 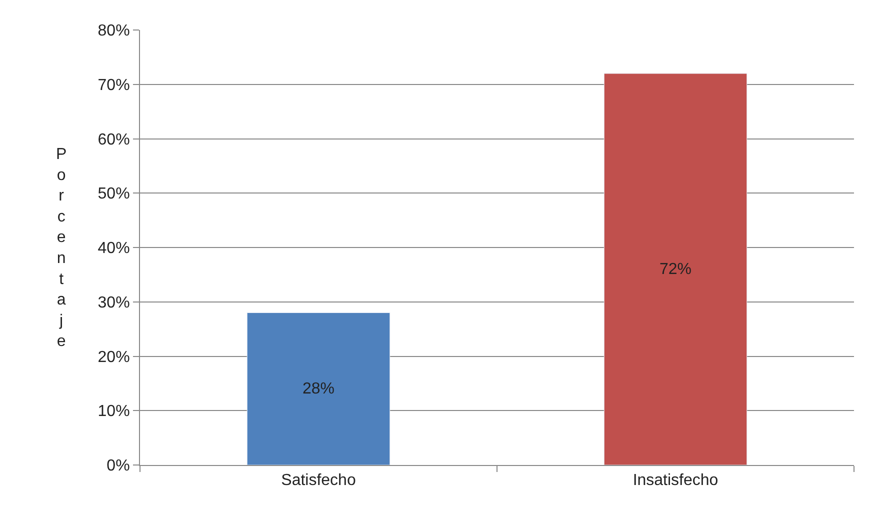 I want to click on data-label: 72%, so click(x=675, y=269).